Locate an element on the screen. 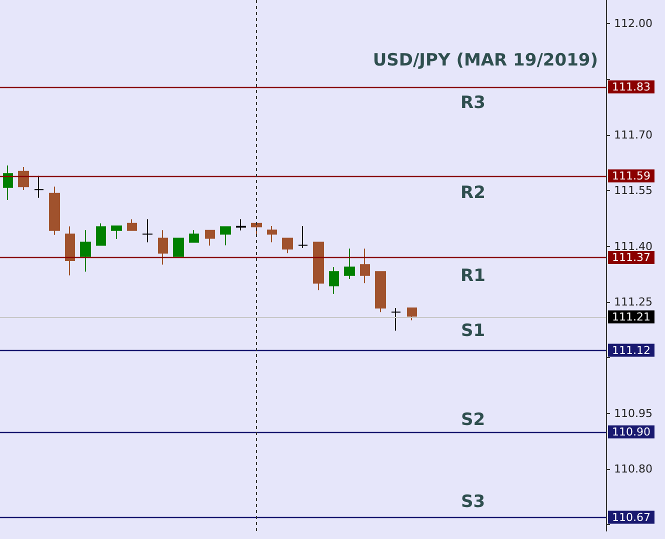  annotation: S1 is located at coordinates (473, 331).